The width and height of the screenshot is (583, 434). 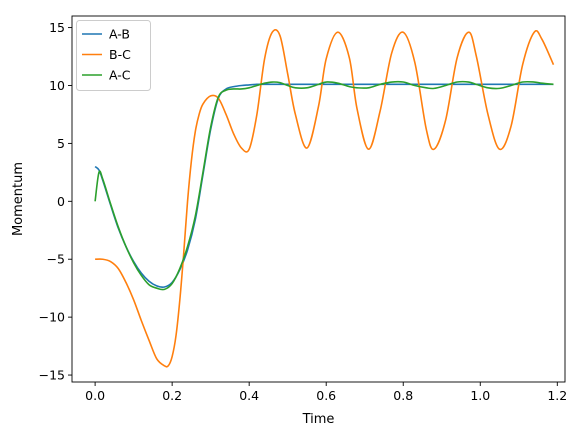 I want to click on y-tick-label: −5, so click(x=56, y=259).